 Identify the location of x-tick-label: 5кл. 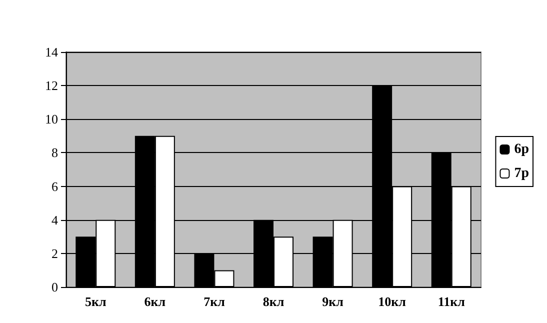
(95, 301).